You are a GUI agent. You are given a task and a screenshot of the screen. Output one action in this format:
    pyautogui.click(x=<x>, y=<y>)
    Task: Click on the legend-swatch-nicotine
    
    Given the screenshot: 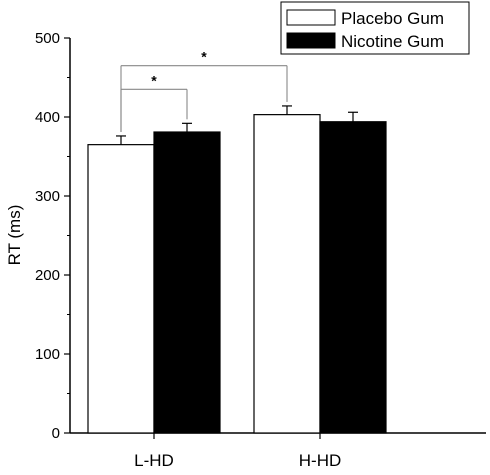 What is the action you would take?
    pyautogui.click(x=311, y=40)
    